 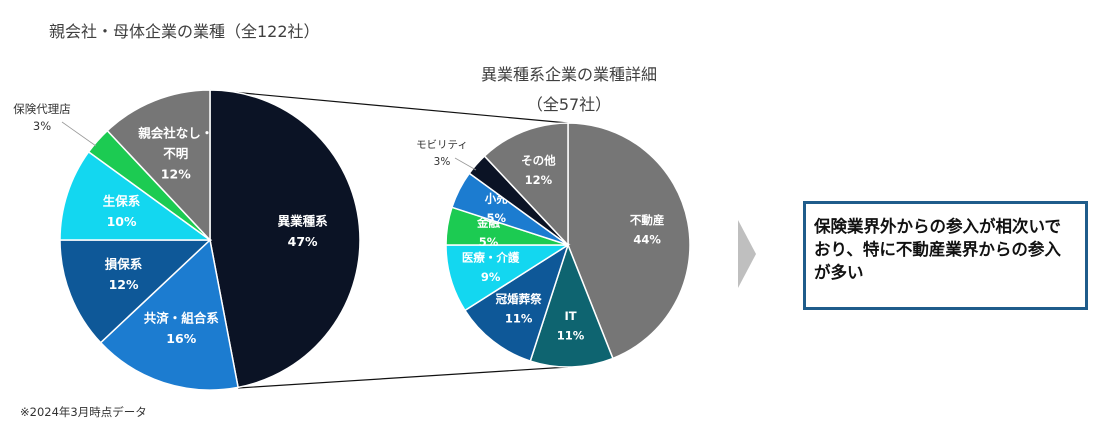 What do you see at coordinates (303, 220) in the screenshot?
I see `chart1-slice-0-label: 異業種系` at bounding box center [303, 220].